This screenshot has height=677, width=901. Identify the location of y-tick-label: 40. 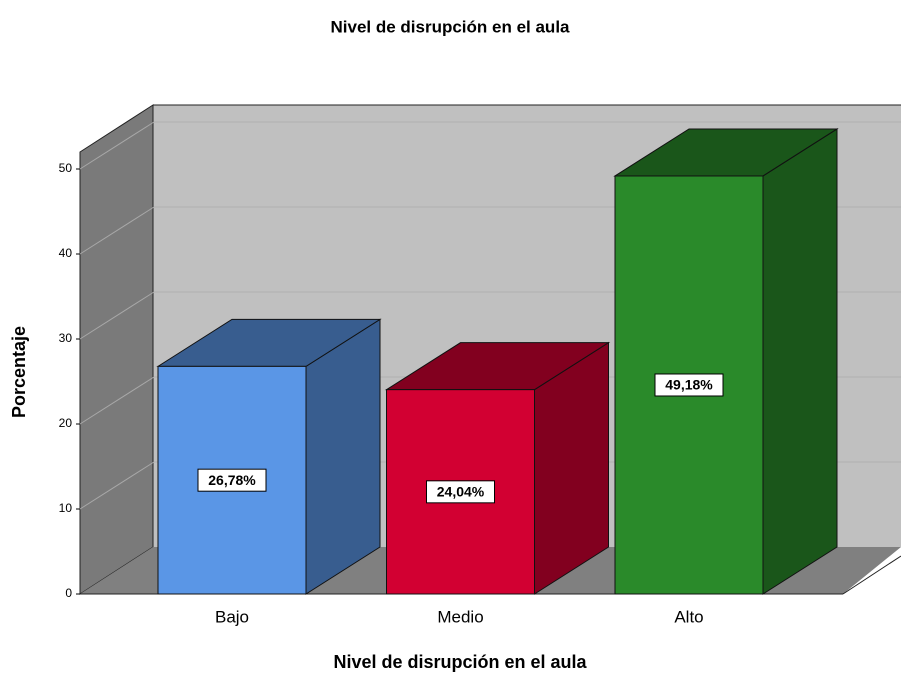
(66, 253).